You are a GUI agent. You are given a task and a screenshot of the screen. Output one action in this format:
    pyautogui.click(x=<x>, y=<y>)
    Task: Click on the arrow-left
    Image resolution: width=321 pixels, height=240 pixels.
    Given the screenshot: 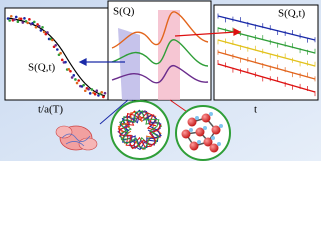 What is the action you would take?
    pyautogui.click(x=101, y=62)
    